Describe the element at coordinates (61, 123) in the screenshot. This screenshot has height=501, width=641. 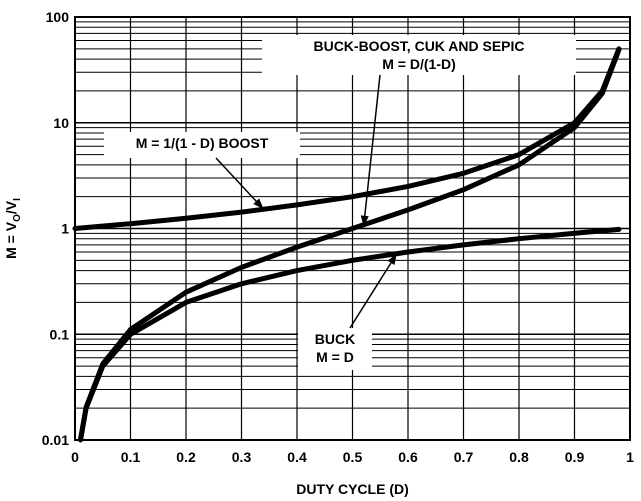
I see `y-tick-label: 10` at that location.